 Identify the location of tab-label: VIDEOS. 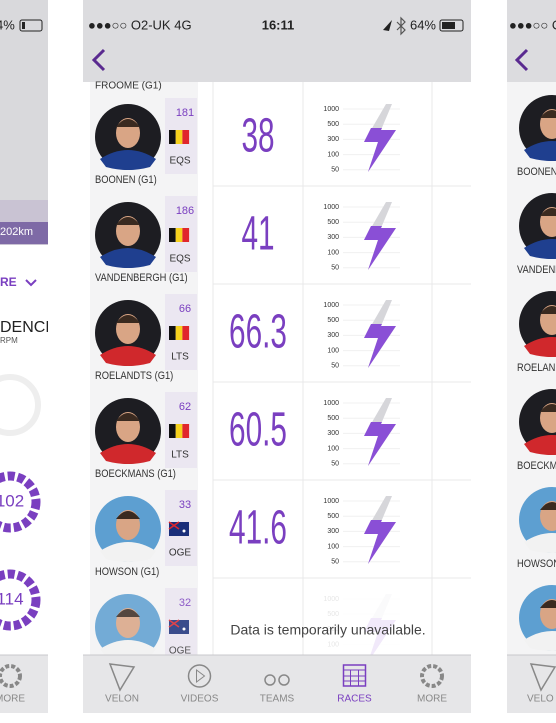
(200, 699).